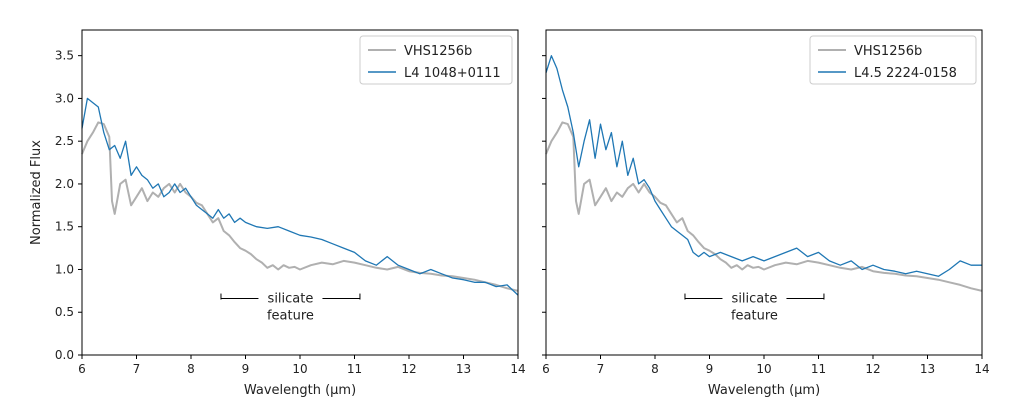 This screenshot has width=1024, height=415. I want to click on y-tick-label: 0.0, so click(64, 355).